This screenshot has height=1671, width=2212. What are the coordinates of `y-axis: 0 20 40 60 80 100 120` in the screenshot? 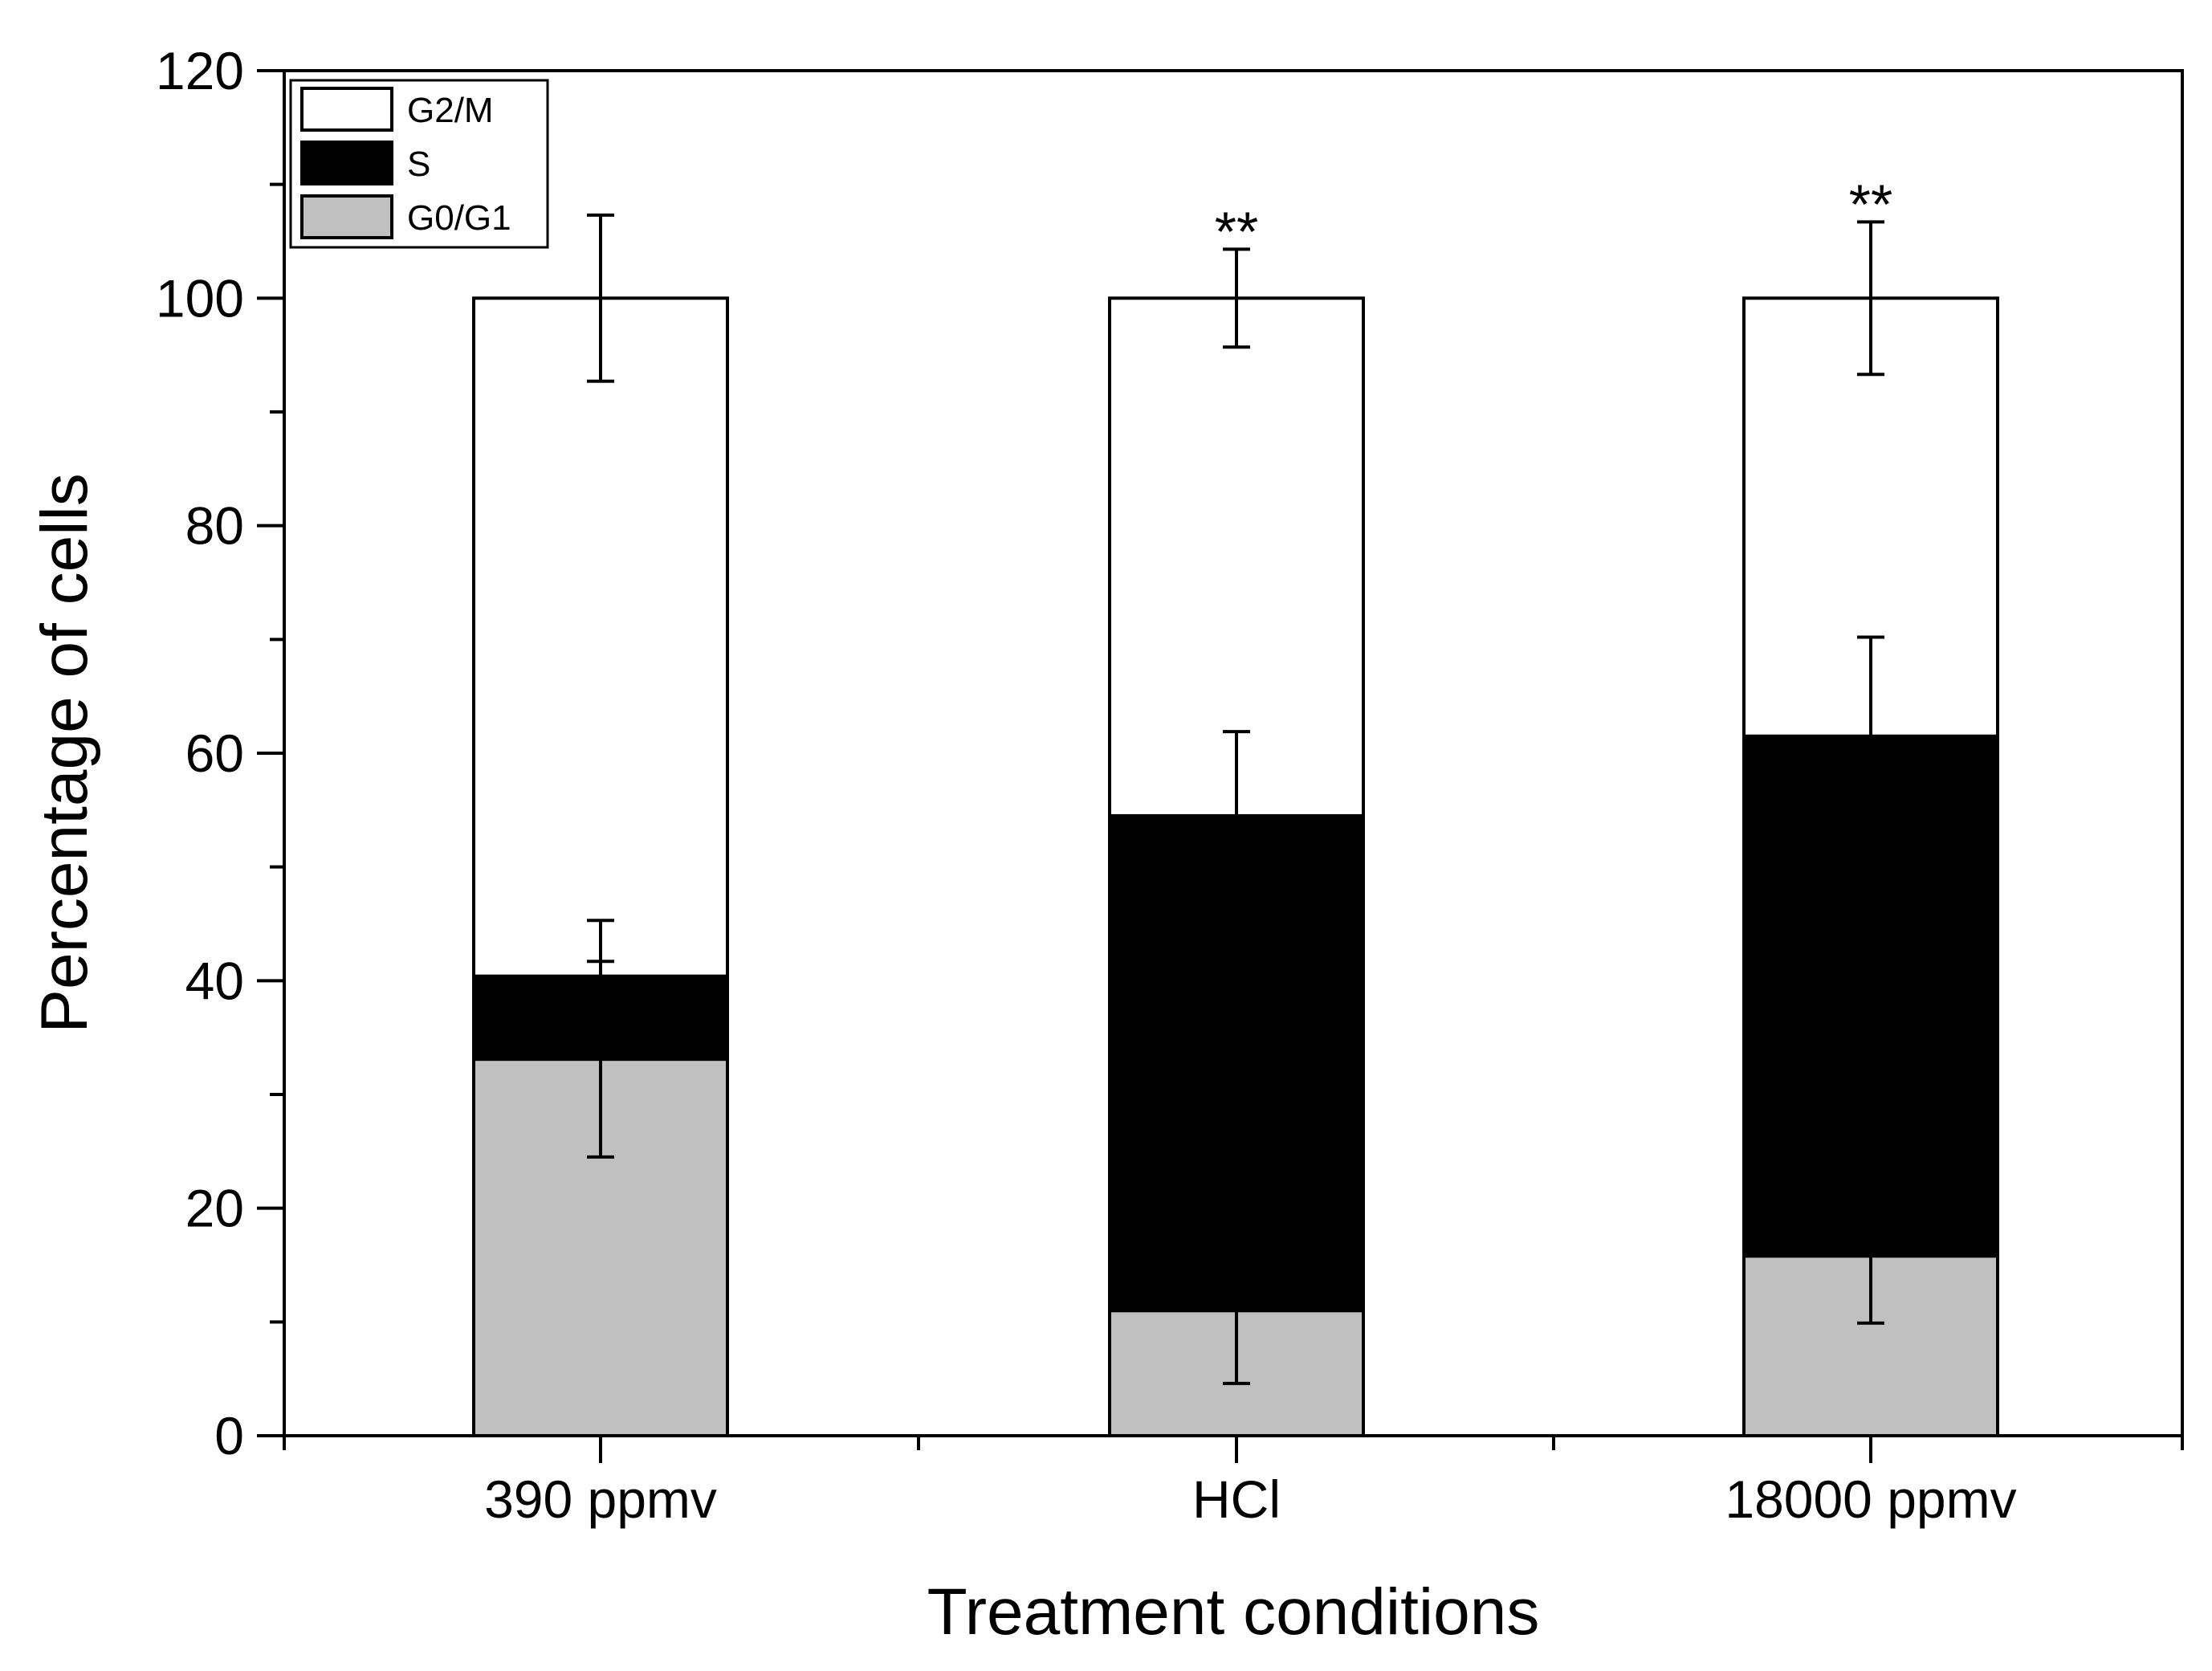 It's located at (220, 753).